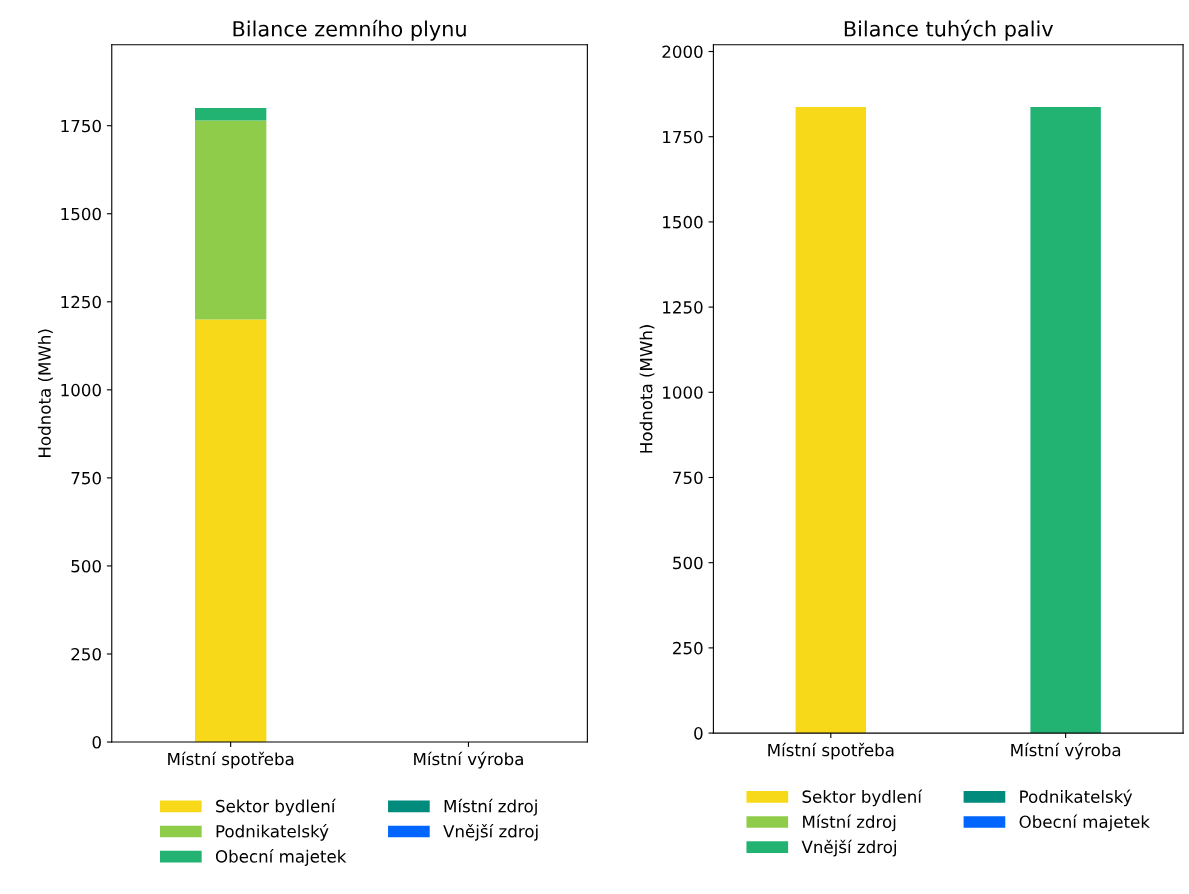 The height and width of the screenshot is (894, 1189). Describe the element at coordinates (682, 52) in the screenshot. I see `y-tick-label: 2000` at that location.